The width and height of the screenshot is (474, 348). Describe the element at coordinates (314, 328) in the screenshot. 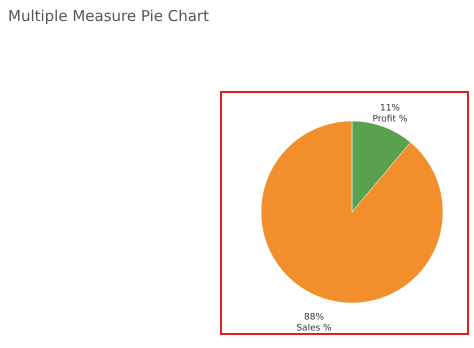

I see `slice-label: Sales %` at that location.